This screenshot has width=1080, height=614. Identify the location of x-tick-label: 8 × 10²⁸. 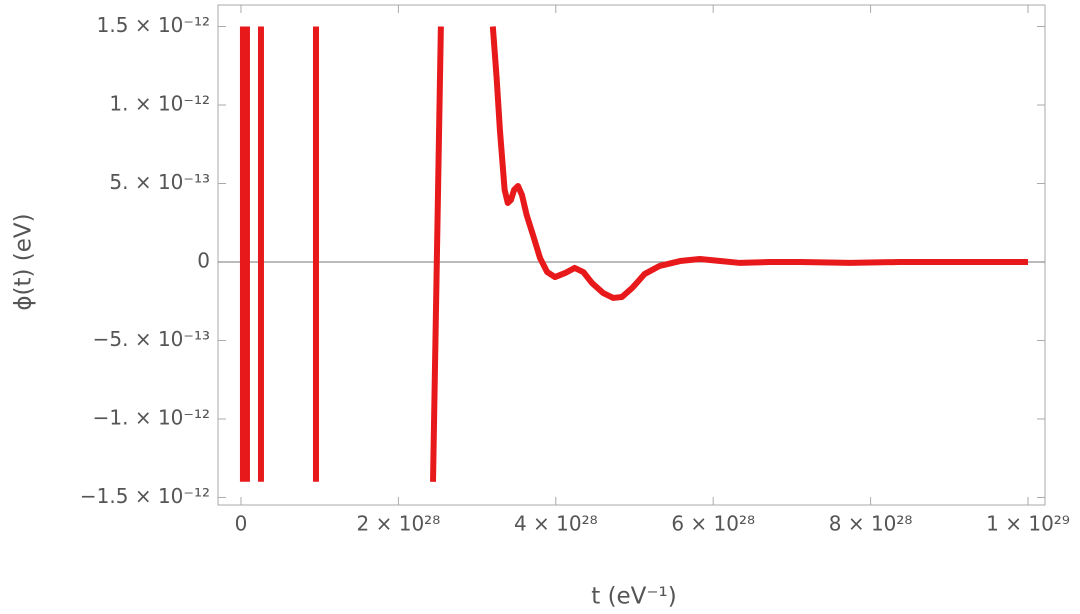
(871, 524).